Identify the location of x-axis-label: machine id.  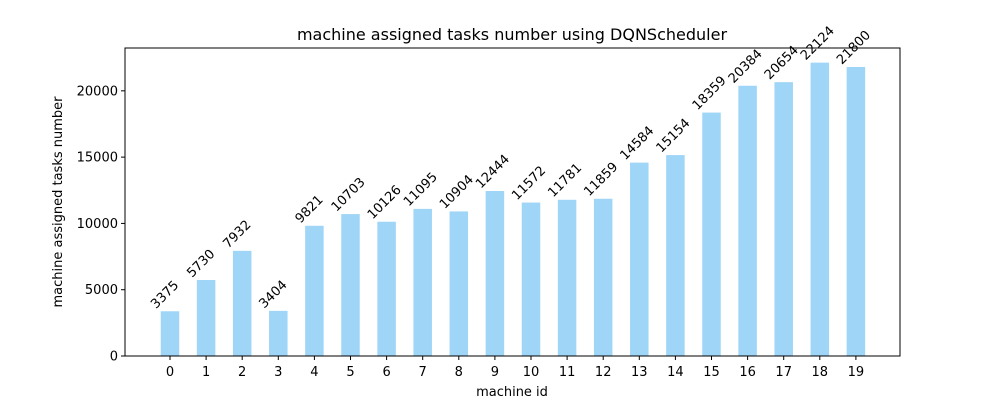
(512, 392).